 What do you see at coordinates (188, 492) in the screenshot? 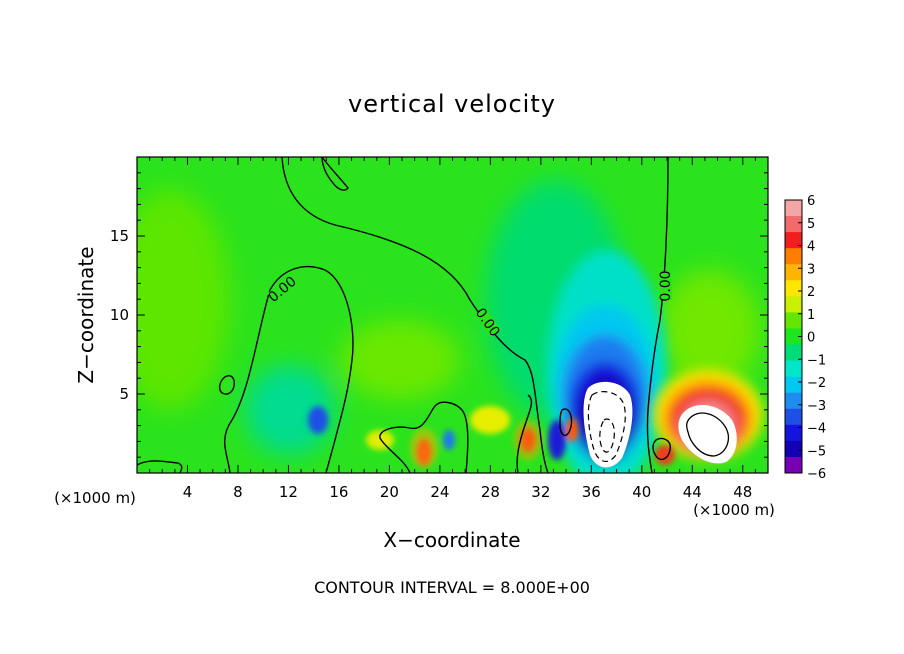
I see `x-tick-label: 4` at bounding box center [188, 492].